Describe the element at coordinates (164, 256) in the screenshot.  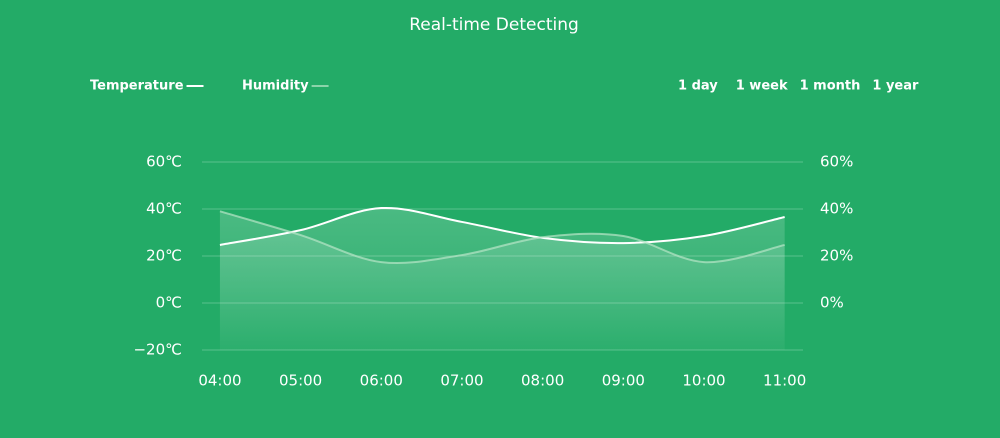
I see `y-tick-label: 20℃` at that location.